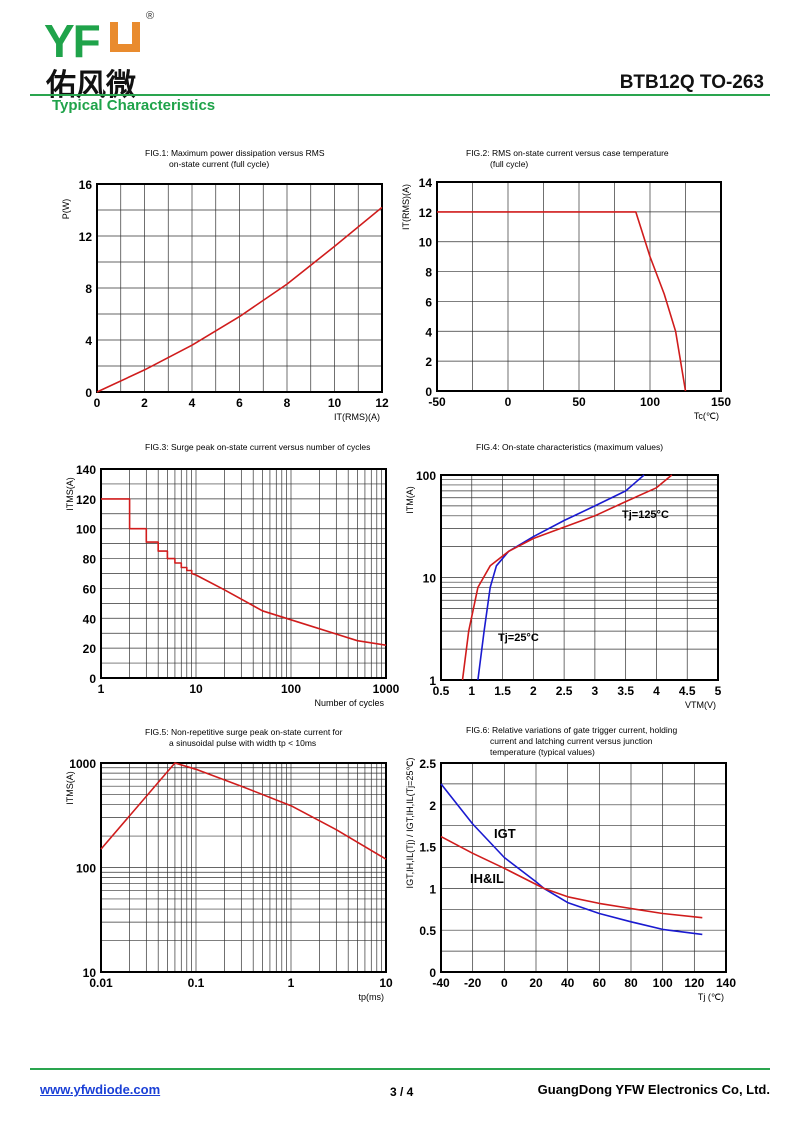  What do you see at coordinates (70, 494) in the screenshot?
I see `y-axis-label: ITMS(A)` at bounding box center [70, 494].